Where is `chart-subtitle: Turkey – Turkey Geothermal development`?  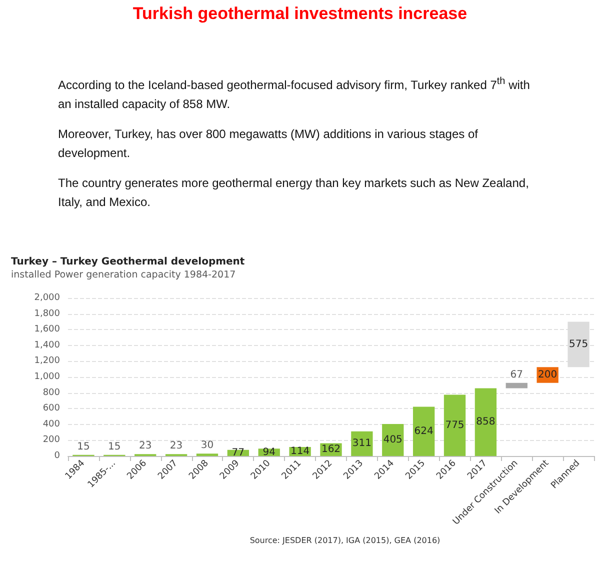 chart-subtitle: Turkey – Turkey Geothermal development is located at coordinates (128, 262).